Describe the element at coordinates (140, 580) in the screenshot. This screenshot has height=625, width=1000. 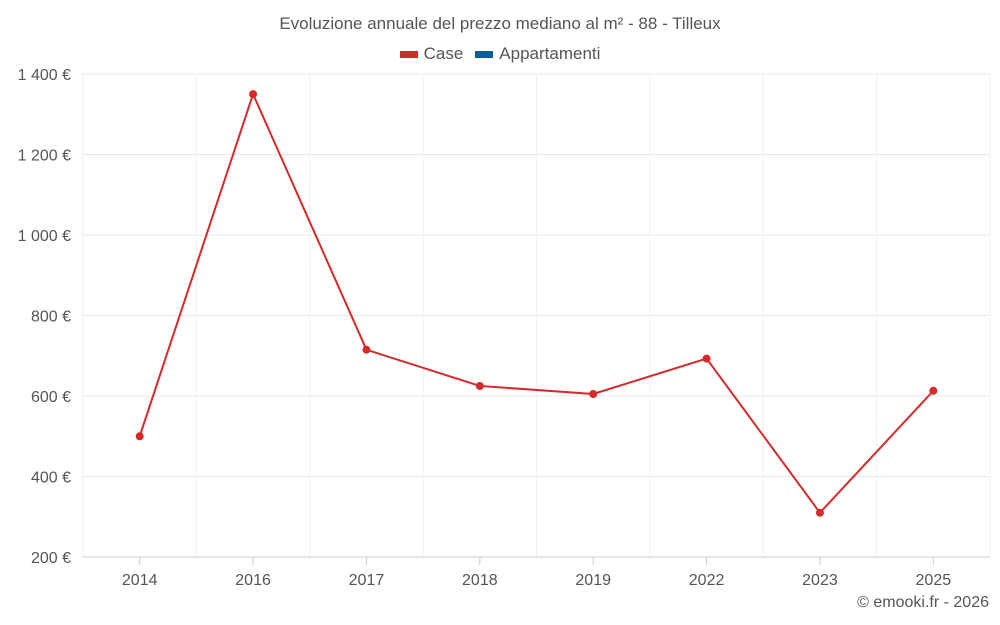
I see `x-tick-label: 2014` at that location.